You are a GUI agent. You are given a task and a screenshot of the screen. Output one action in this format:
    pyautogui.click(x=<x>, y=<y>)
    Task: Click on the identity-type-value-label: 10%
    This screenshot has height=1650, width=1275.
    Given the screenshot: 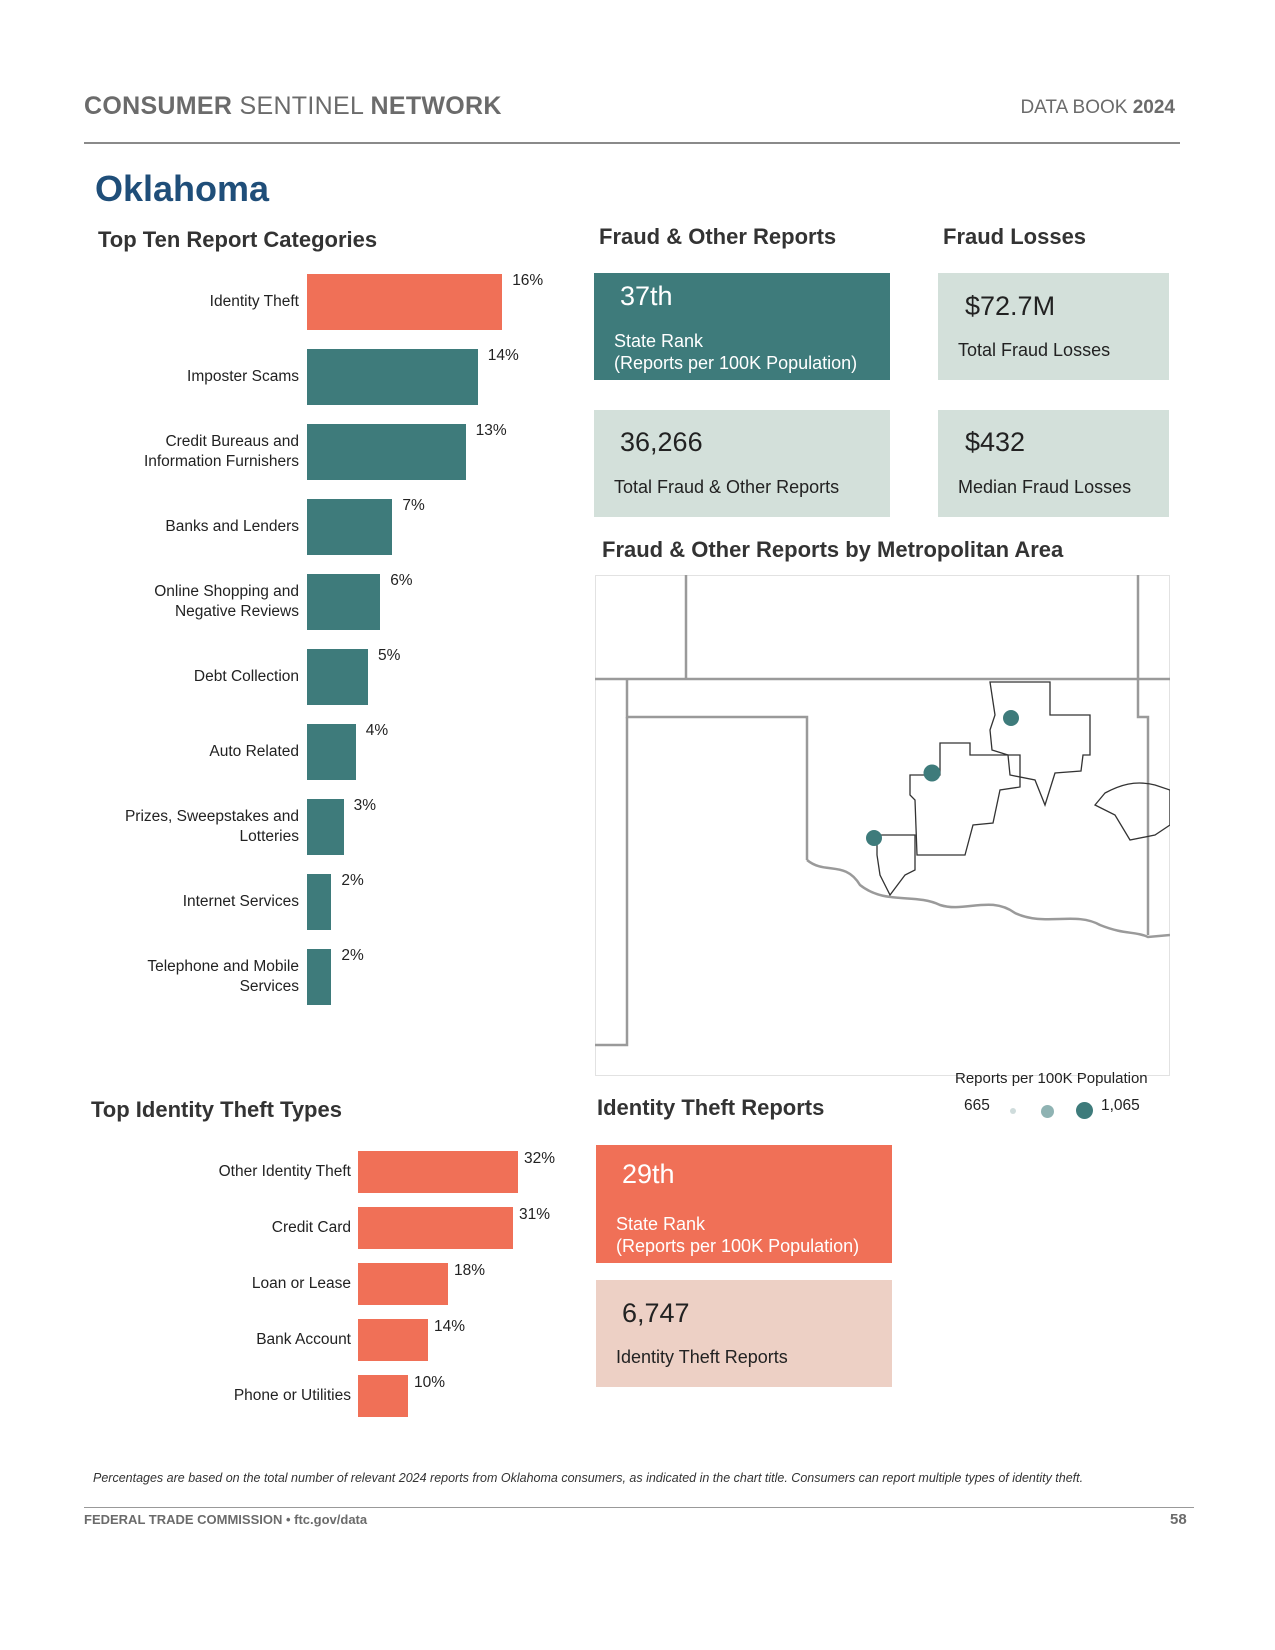 What is the action you would take?
    pyautogui.click(x=430, y=1382)
    